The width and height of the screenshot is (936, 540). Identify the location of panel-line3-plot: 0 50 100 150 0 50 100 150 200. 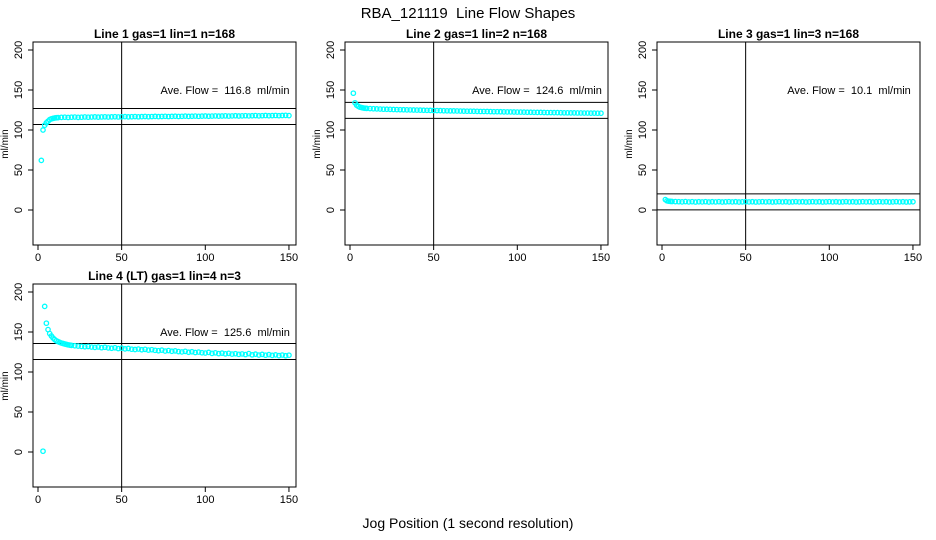
(779, 152).